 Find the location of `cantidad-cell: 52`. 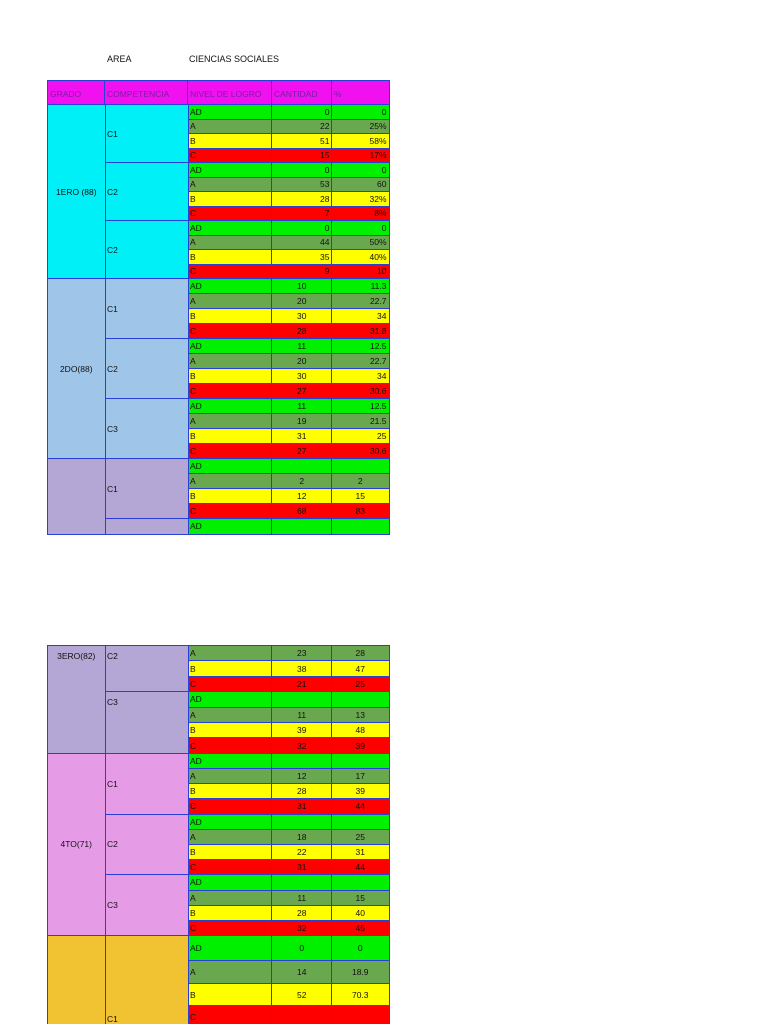

cantidad-cell: 52 is located at coordinates (302, 995).